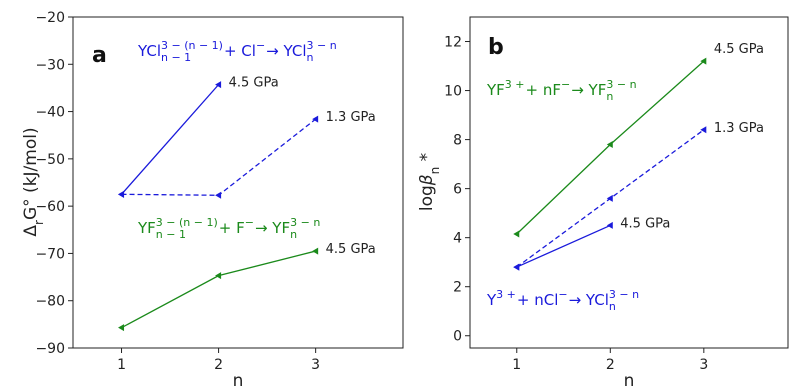  I want to click on y-tick-label: −70, so click(50, 254).